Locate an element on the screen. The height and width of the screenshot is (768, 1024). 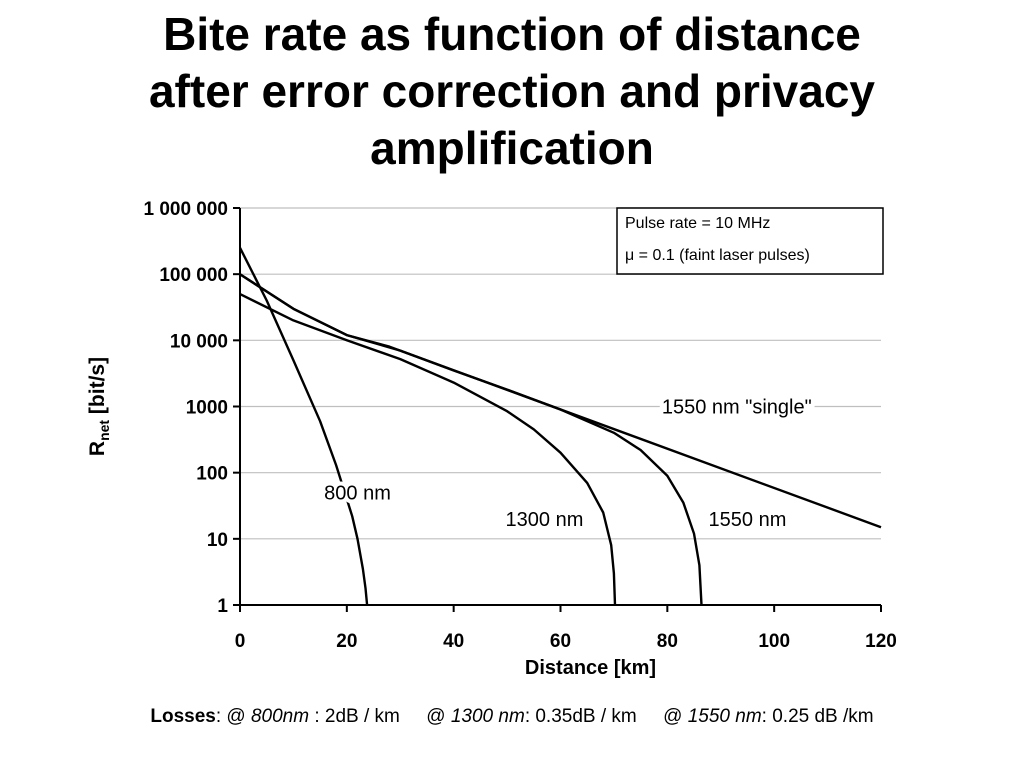
x-tick-label-0: 0 is located at coordinates (240, 641).